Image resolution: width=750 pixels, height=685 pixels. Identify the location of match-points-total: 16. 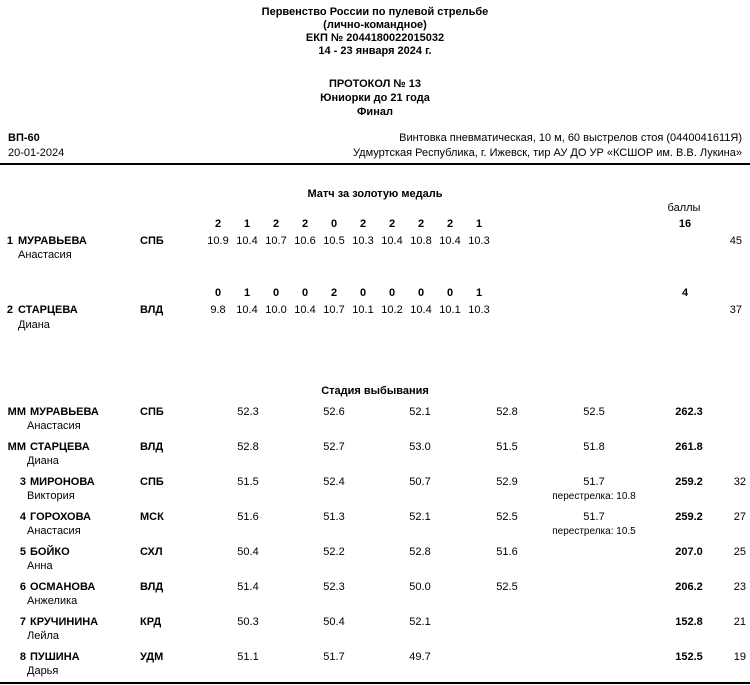
(685, 224).